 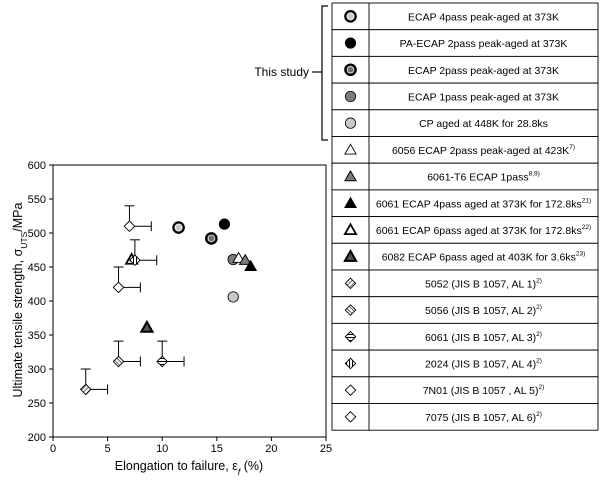 What do you see at coordinates (108, 449) in the screenshot?
I see `x-tick-label: 5` at bounding box center [108, 449].